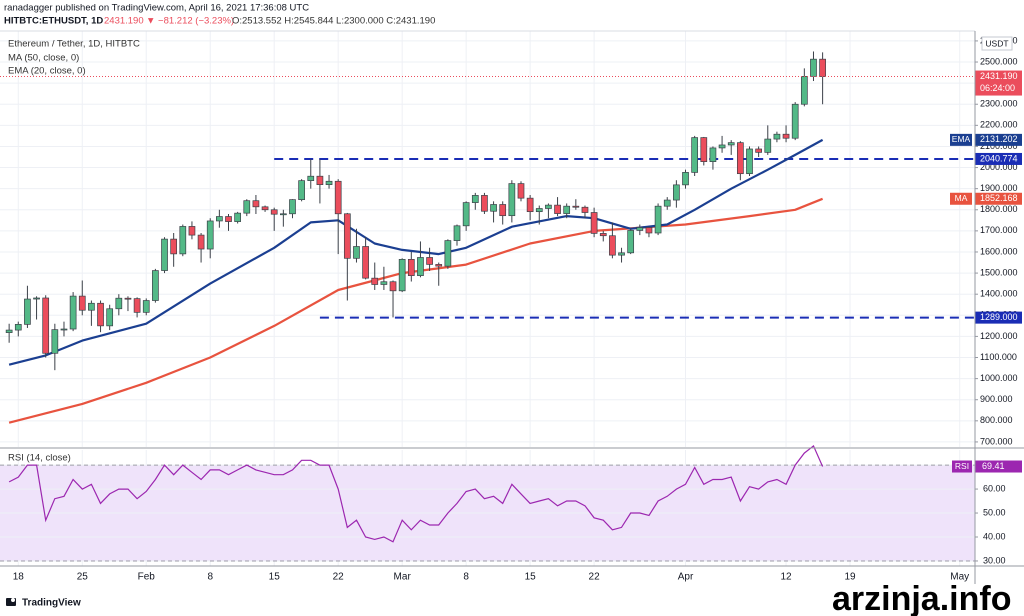 The image size is (1024, 616). Describe the element at coordinates (999, 158) in the screenshot. I see `level-label: 2040.774` at that location.